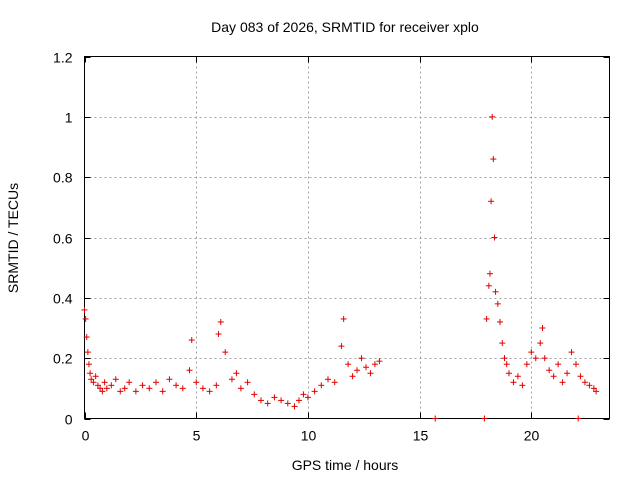 This screenshot has height=480, width=640. I want to click on y-tick-label: 1, so click(69, 118).